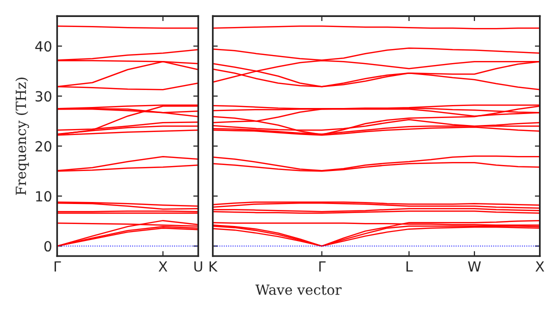 This screenshot has height=310, width=560. I want to click on x-tick-label: W, so click(474, 266).